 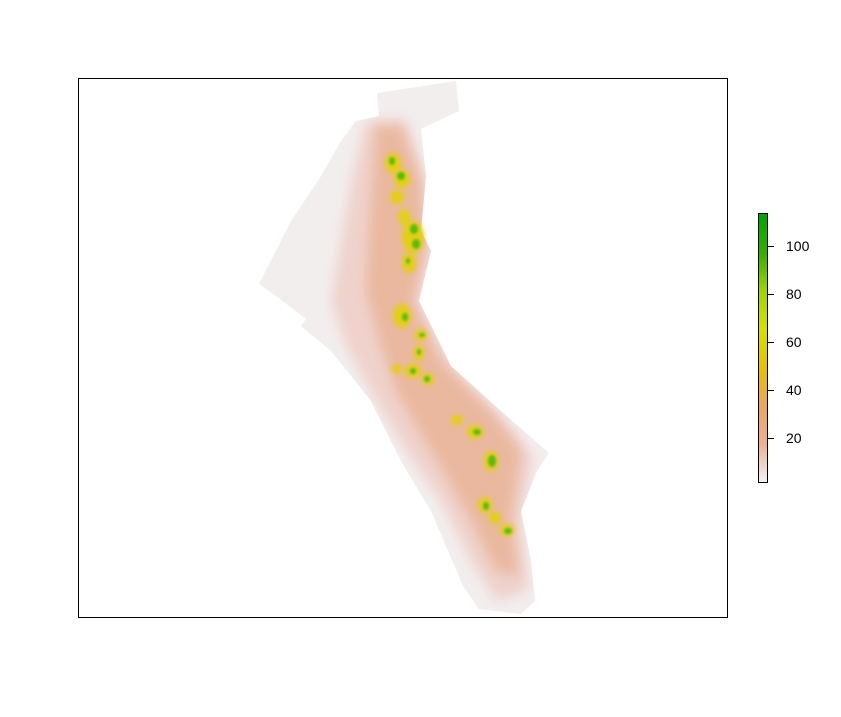 I want to click on legend-tick-label: 100, so click(x=798, y=246).